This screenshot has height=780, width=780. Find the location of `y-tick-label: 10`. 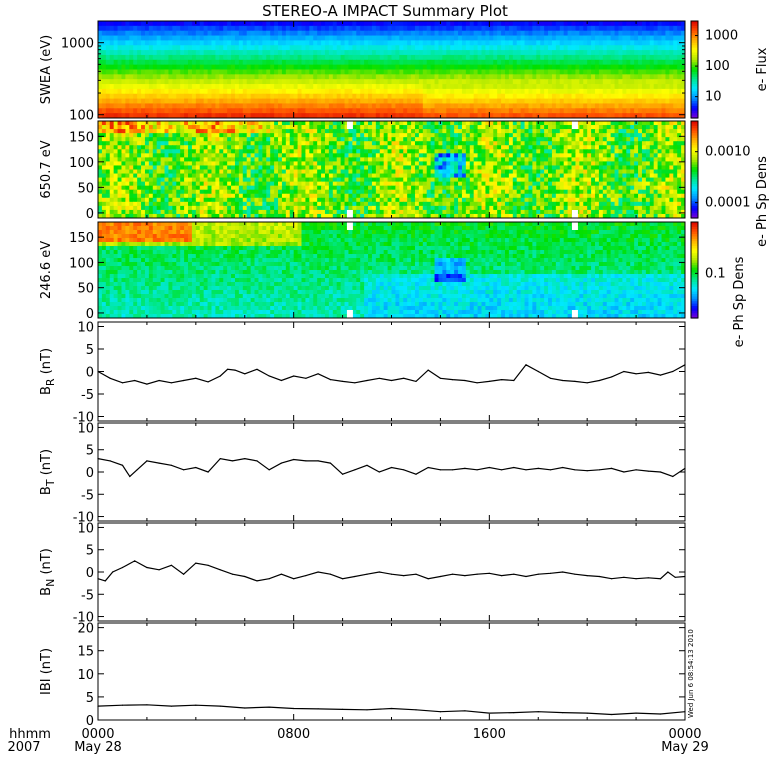

y-tick-label: 10 is located at coordinates (85, 675).